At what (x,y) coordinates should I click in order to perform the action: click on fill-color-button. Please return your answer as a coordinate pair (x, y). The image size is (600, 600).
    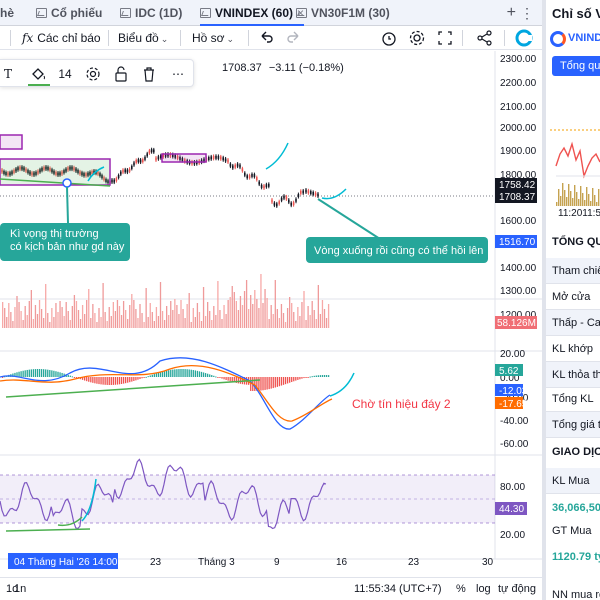
    Looking at the image, I should click on (38, 74).